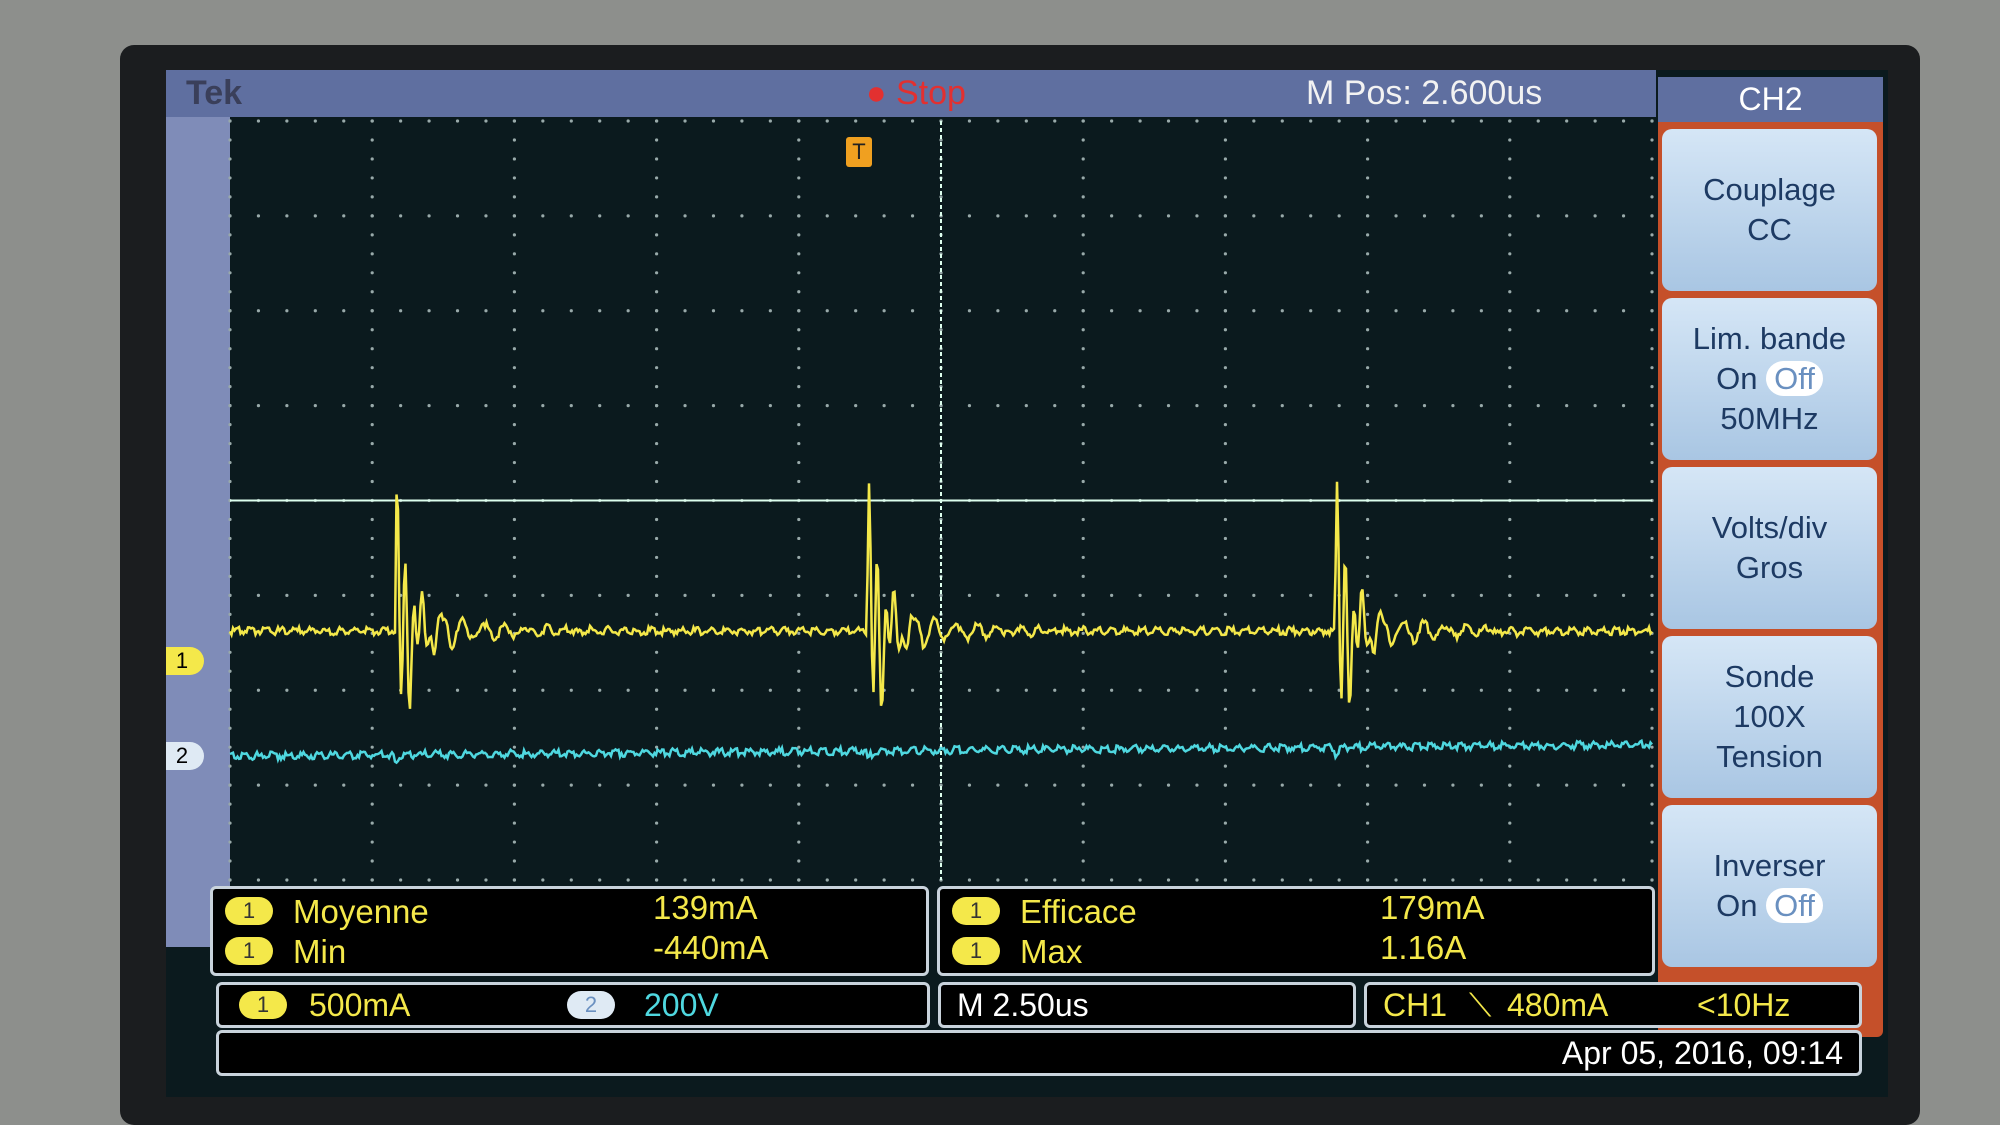 The image size is (2000, 1125). I want to click on measurement-value: 1.16A, so click(1423, 947).